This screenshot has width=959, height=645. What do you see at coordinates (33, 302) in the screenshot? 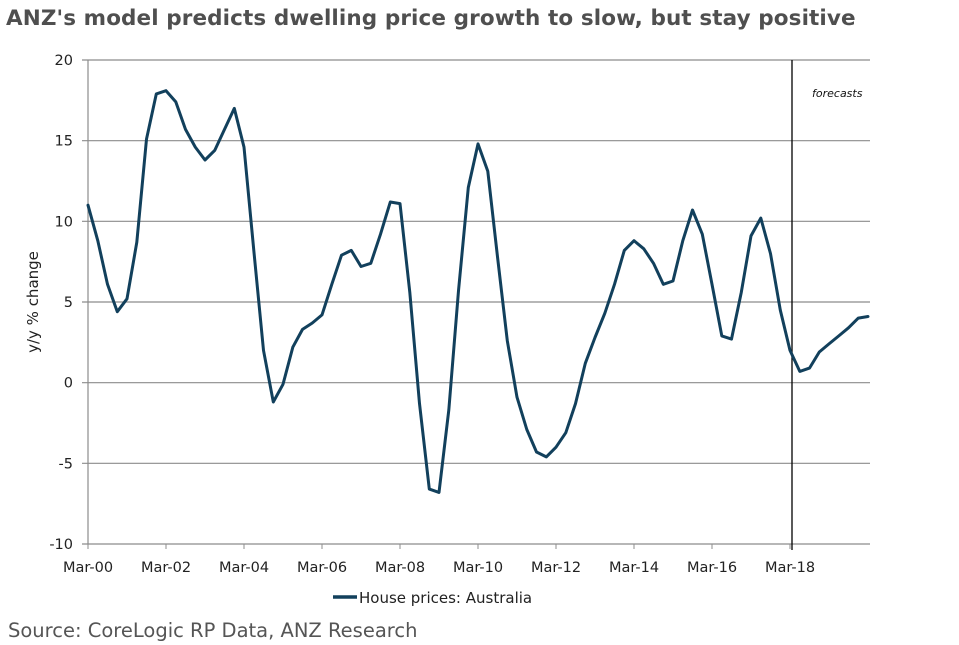
I see `y-axis-title: y/y % change` at bounding box center [33, 302].